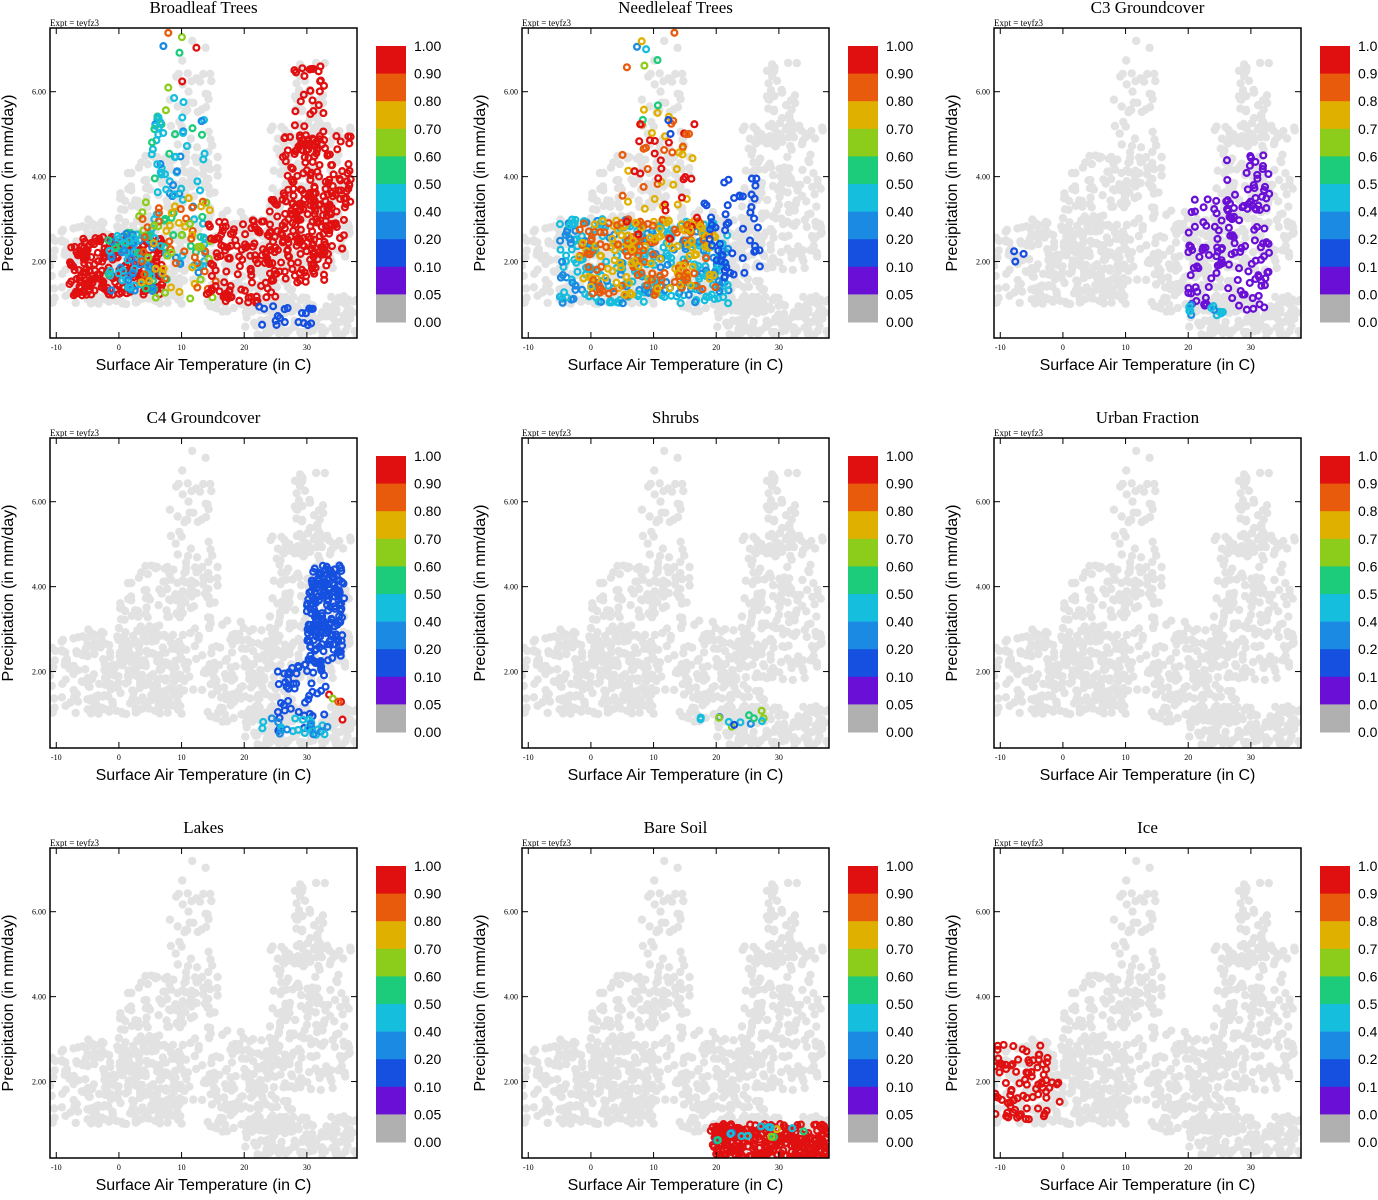  Describe the element at coordinates (1368, 212) in the screenshot. I see `colorbar-label: 0.40` at that location.